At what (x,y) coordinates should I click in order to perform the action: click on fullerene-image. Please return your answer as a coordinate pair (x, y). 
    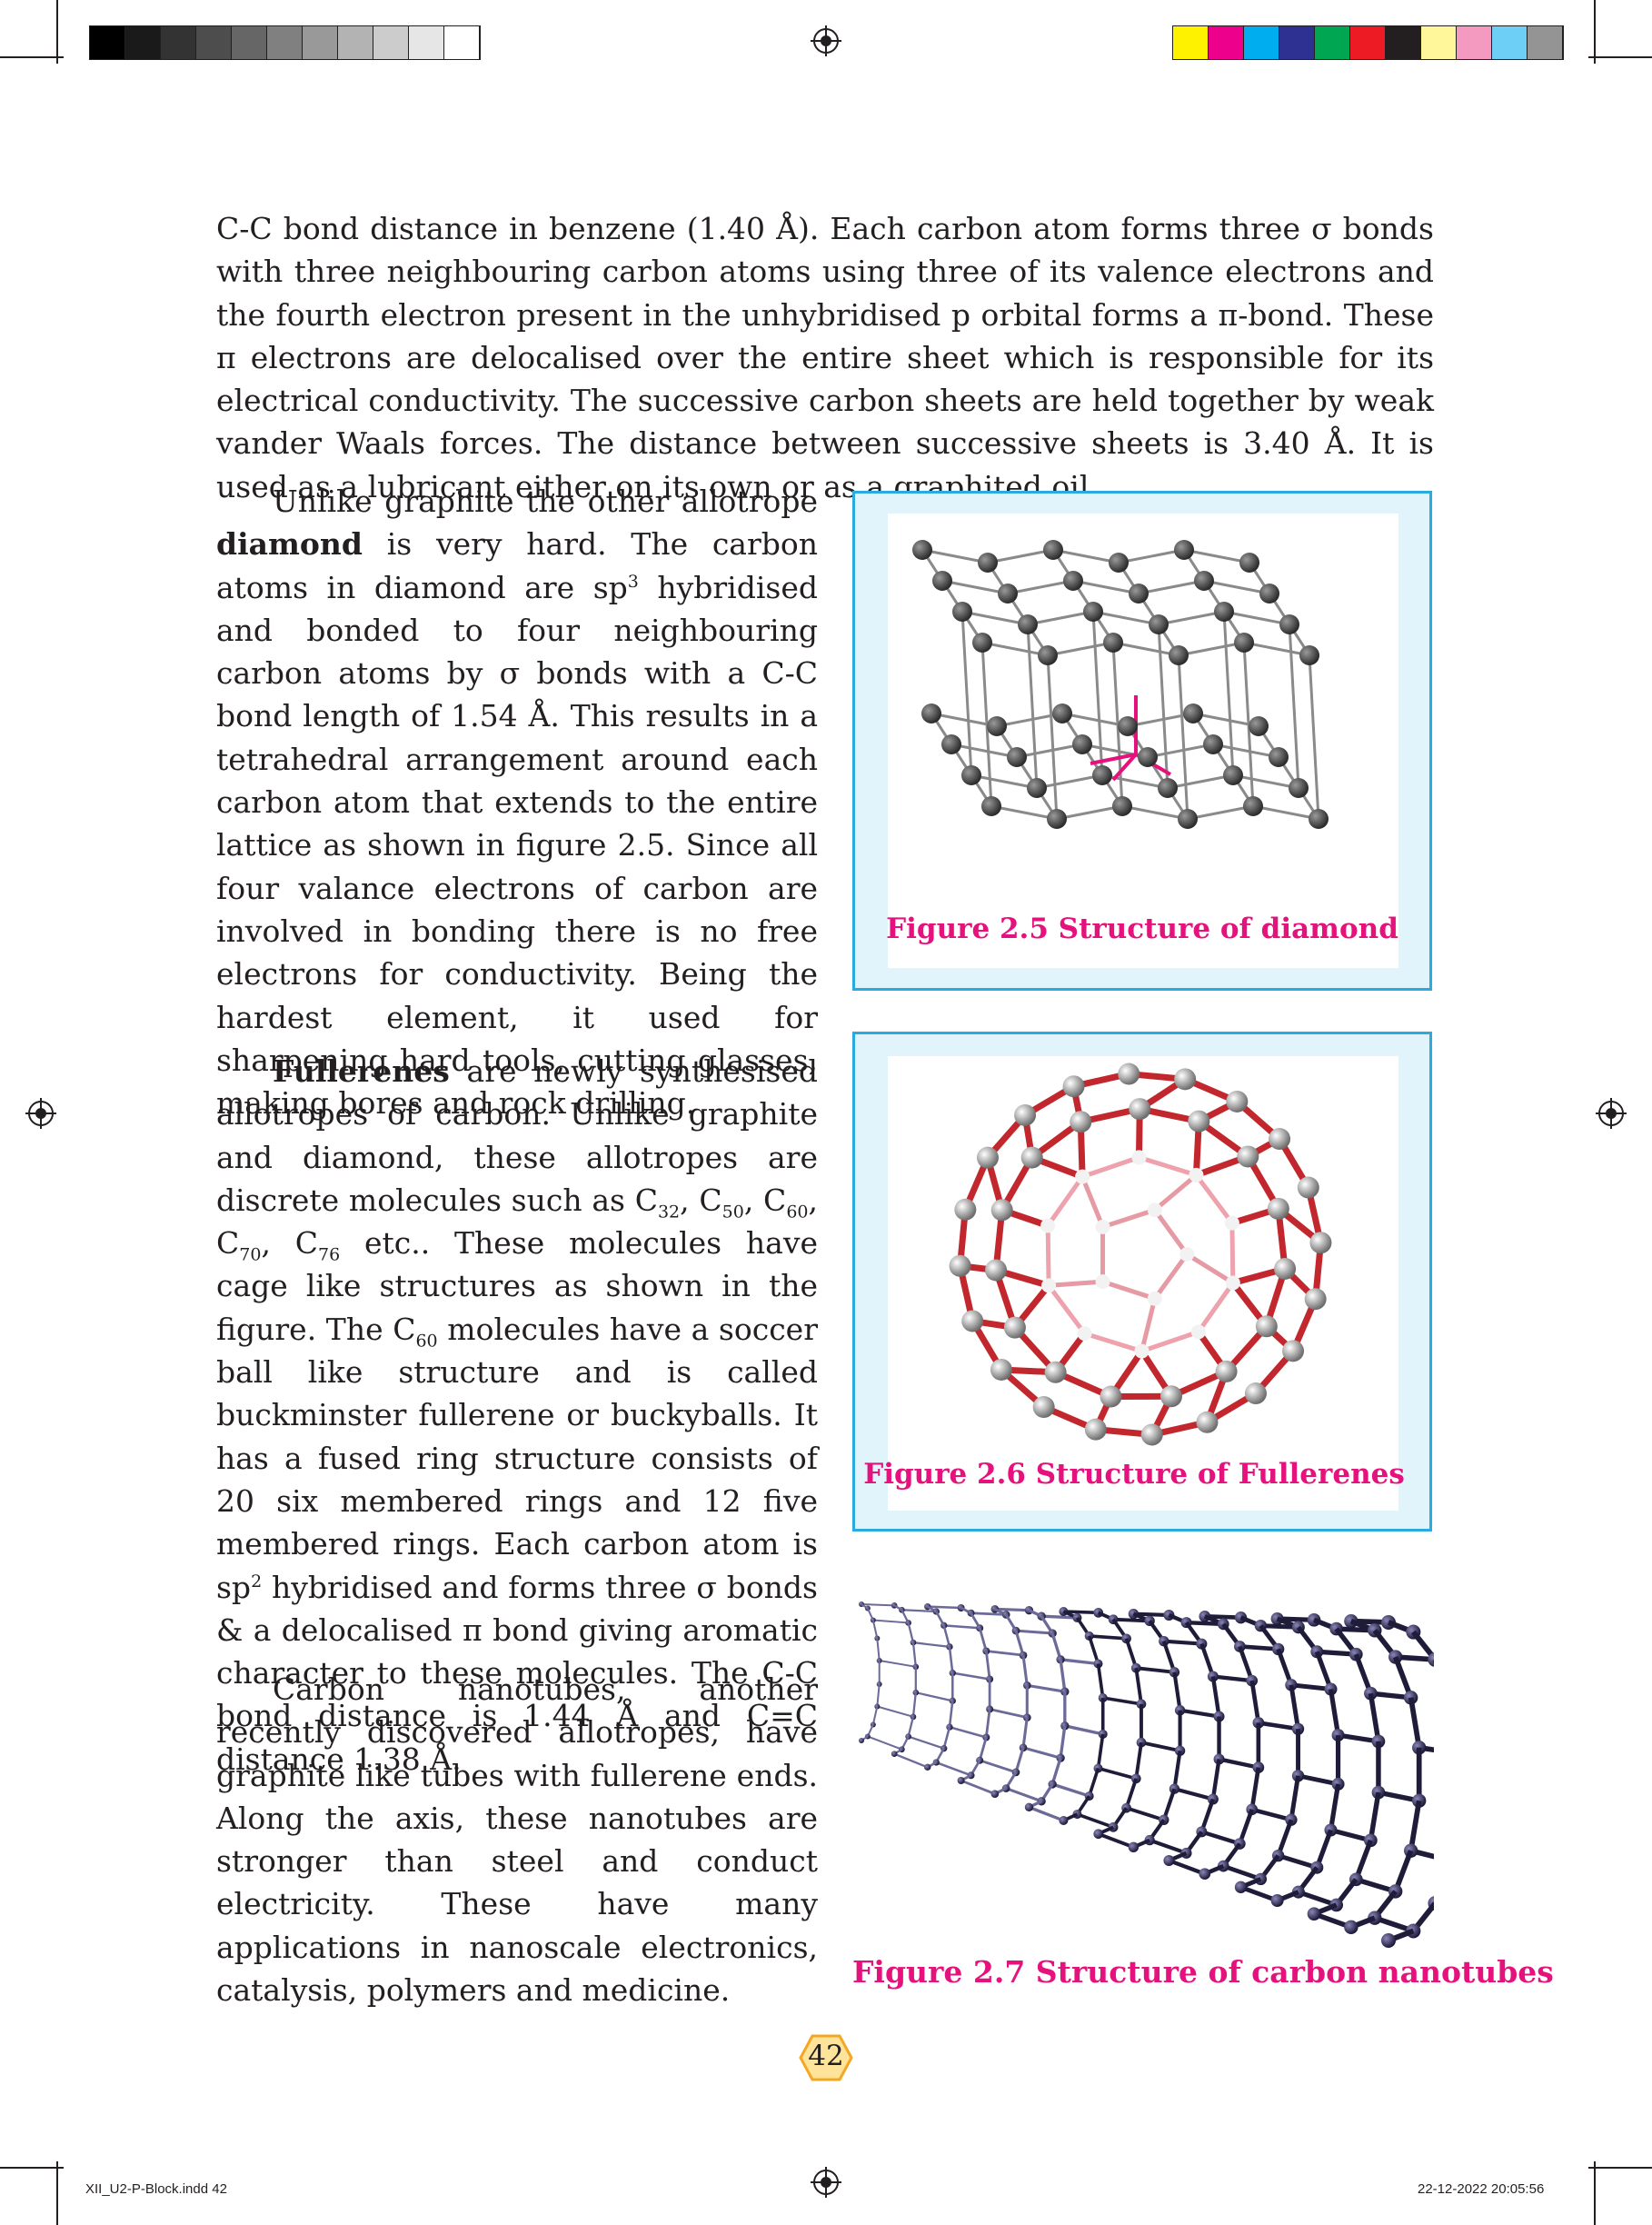
    Looking at the image, I should click on (1140, 1254).